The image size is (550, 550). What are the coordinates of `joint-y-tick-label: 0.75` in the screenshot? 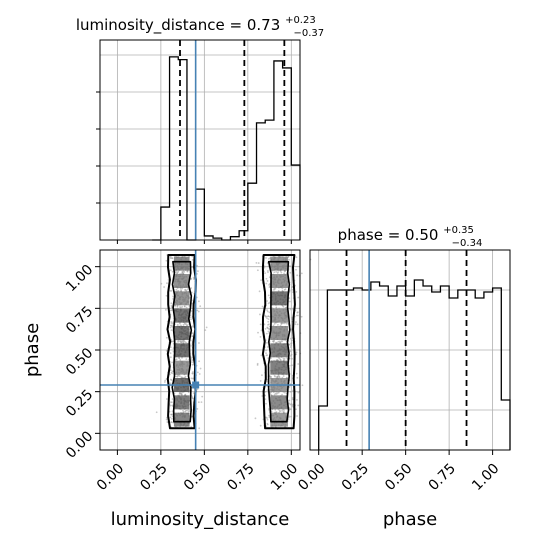 It's located at (79, 319).